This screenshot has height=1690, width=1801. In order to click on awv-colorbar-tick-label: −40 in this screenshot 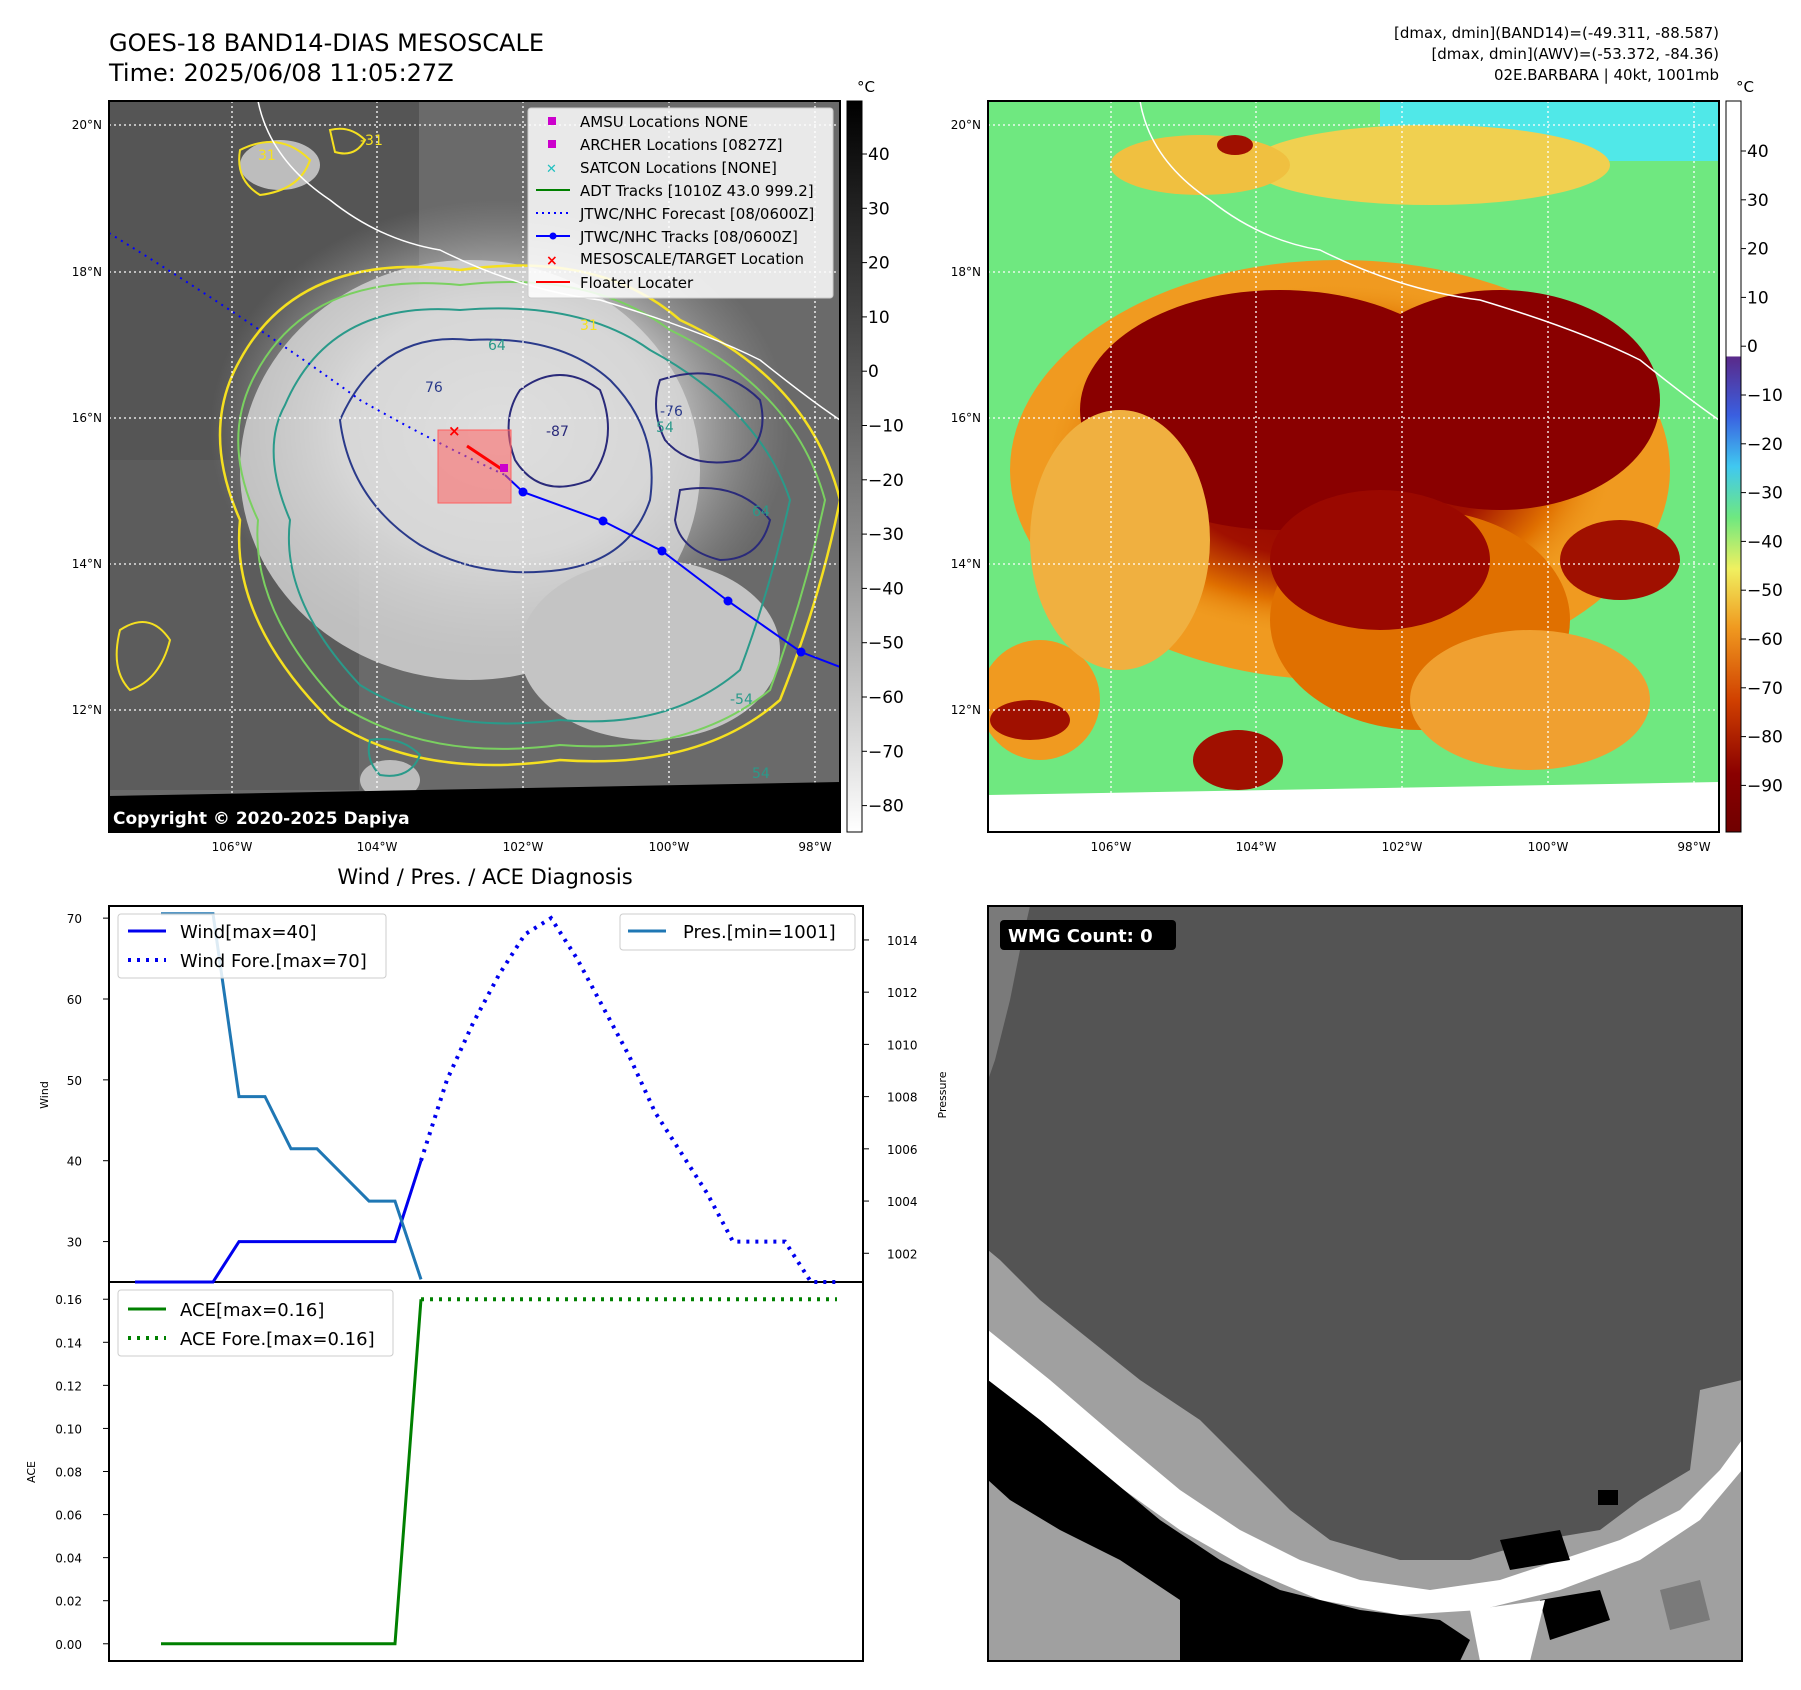, I will do `click(1765, 542)`.